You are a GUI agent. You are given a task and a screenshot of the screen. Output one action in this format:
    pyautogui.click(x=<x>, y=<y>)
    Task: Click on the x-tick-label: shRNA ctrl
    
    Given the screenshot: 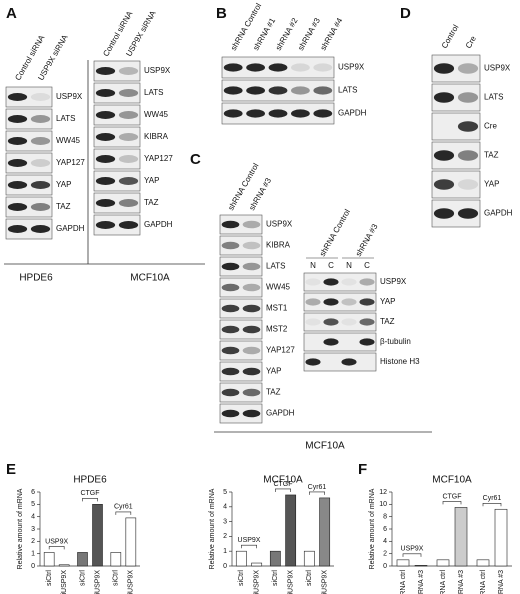 What is the action you would take?
    pyautogui.click(x=443, y=582)
    